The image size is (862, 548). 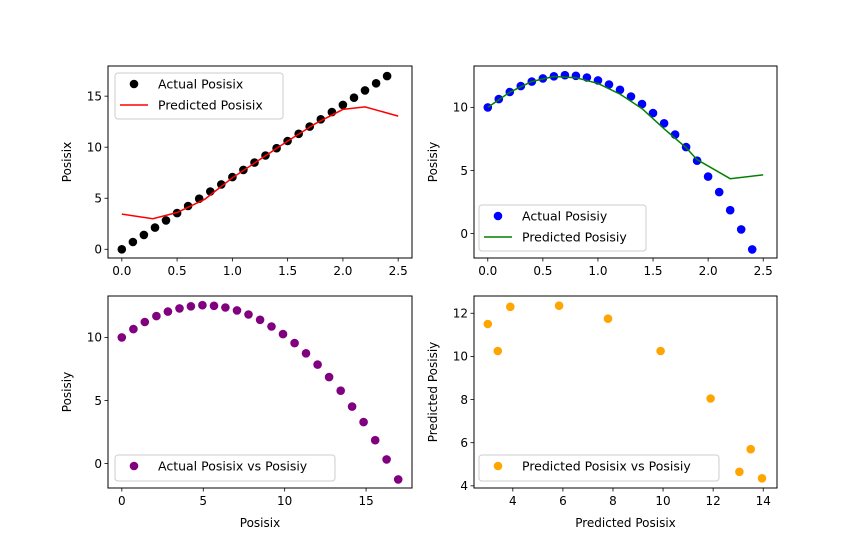 What do you see at coordinates (597, 271) in the screenshot?
I see `chart-2-xtick-label: 1.0` at bounding box center [597, 271].